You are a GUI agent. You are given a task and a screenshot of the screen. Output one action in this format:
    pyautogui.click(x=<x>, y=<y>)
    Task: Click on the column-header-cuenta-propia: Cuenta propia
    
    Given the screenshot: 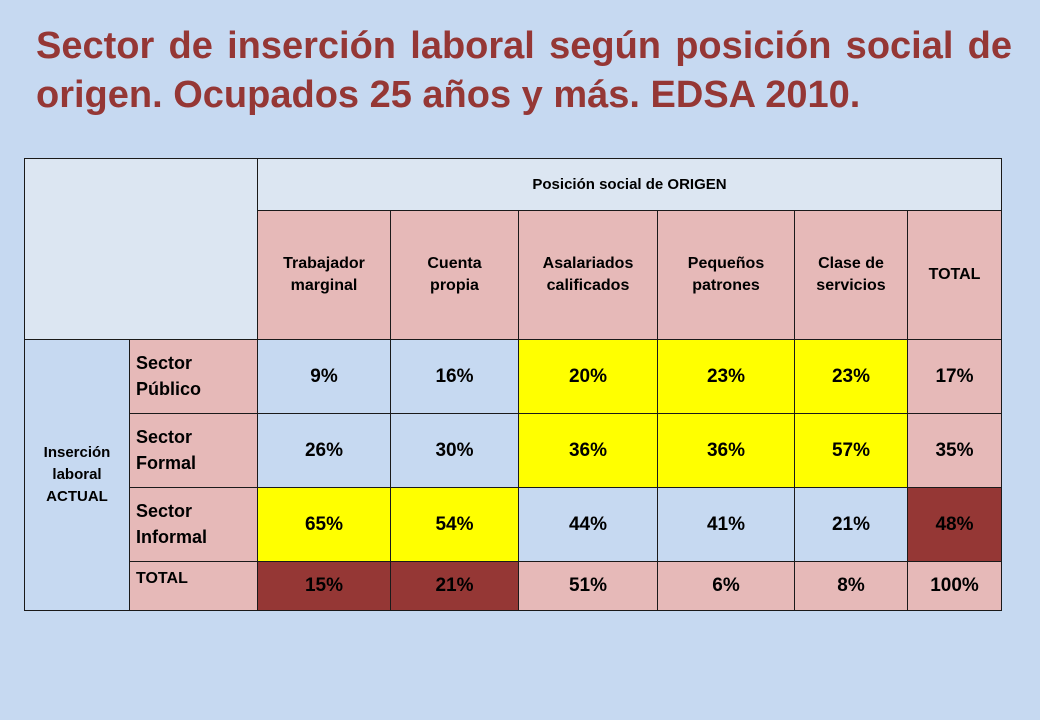 What is the action you would take?
    pyautogui.click(x=454, y=275)
    